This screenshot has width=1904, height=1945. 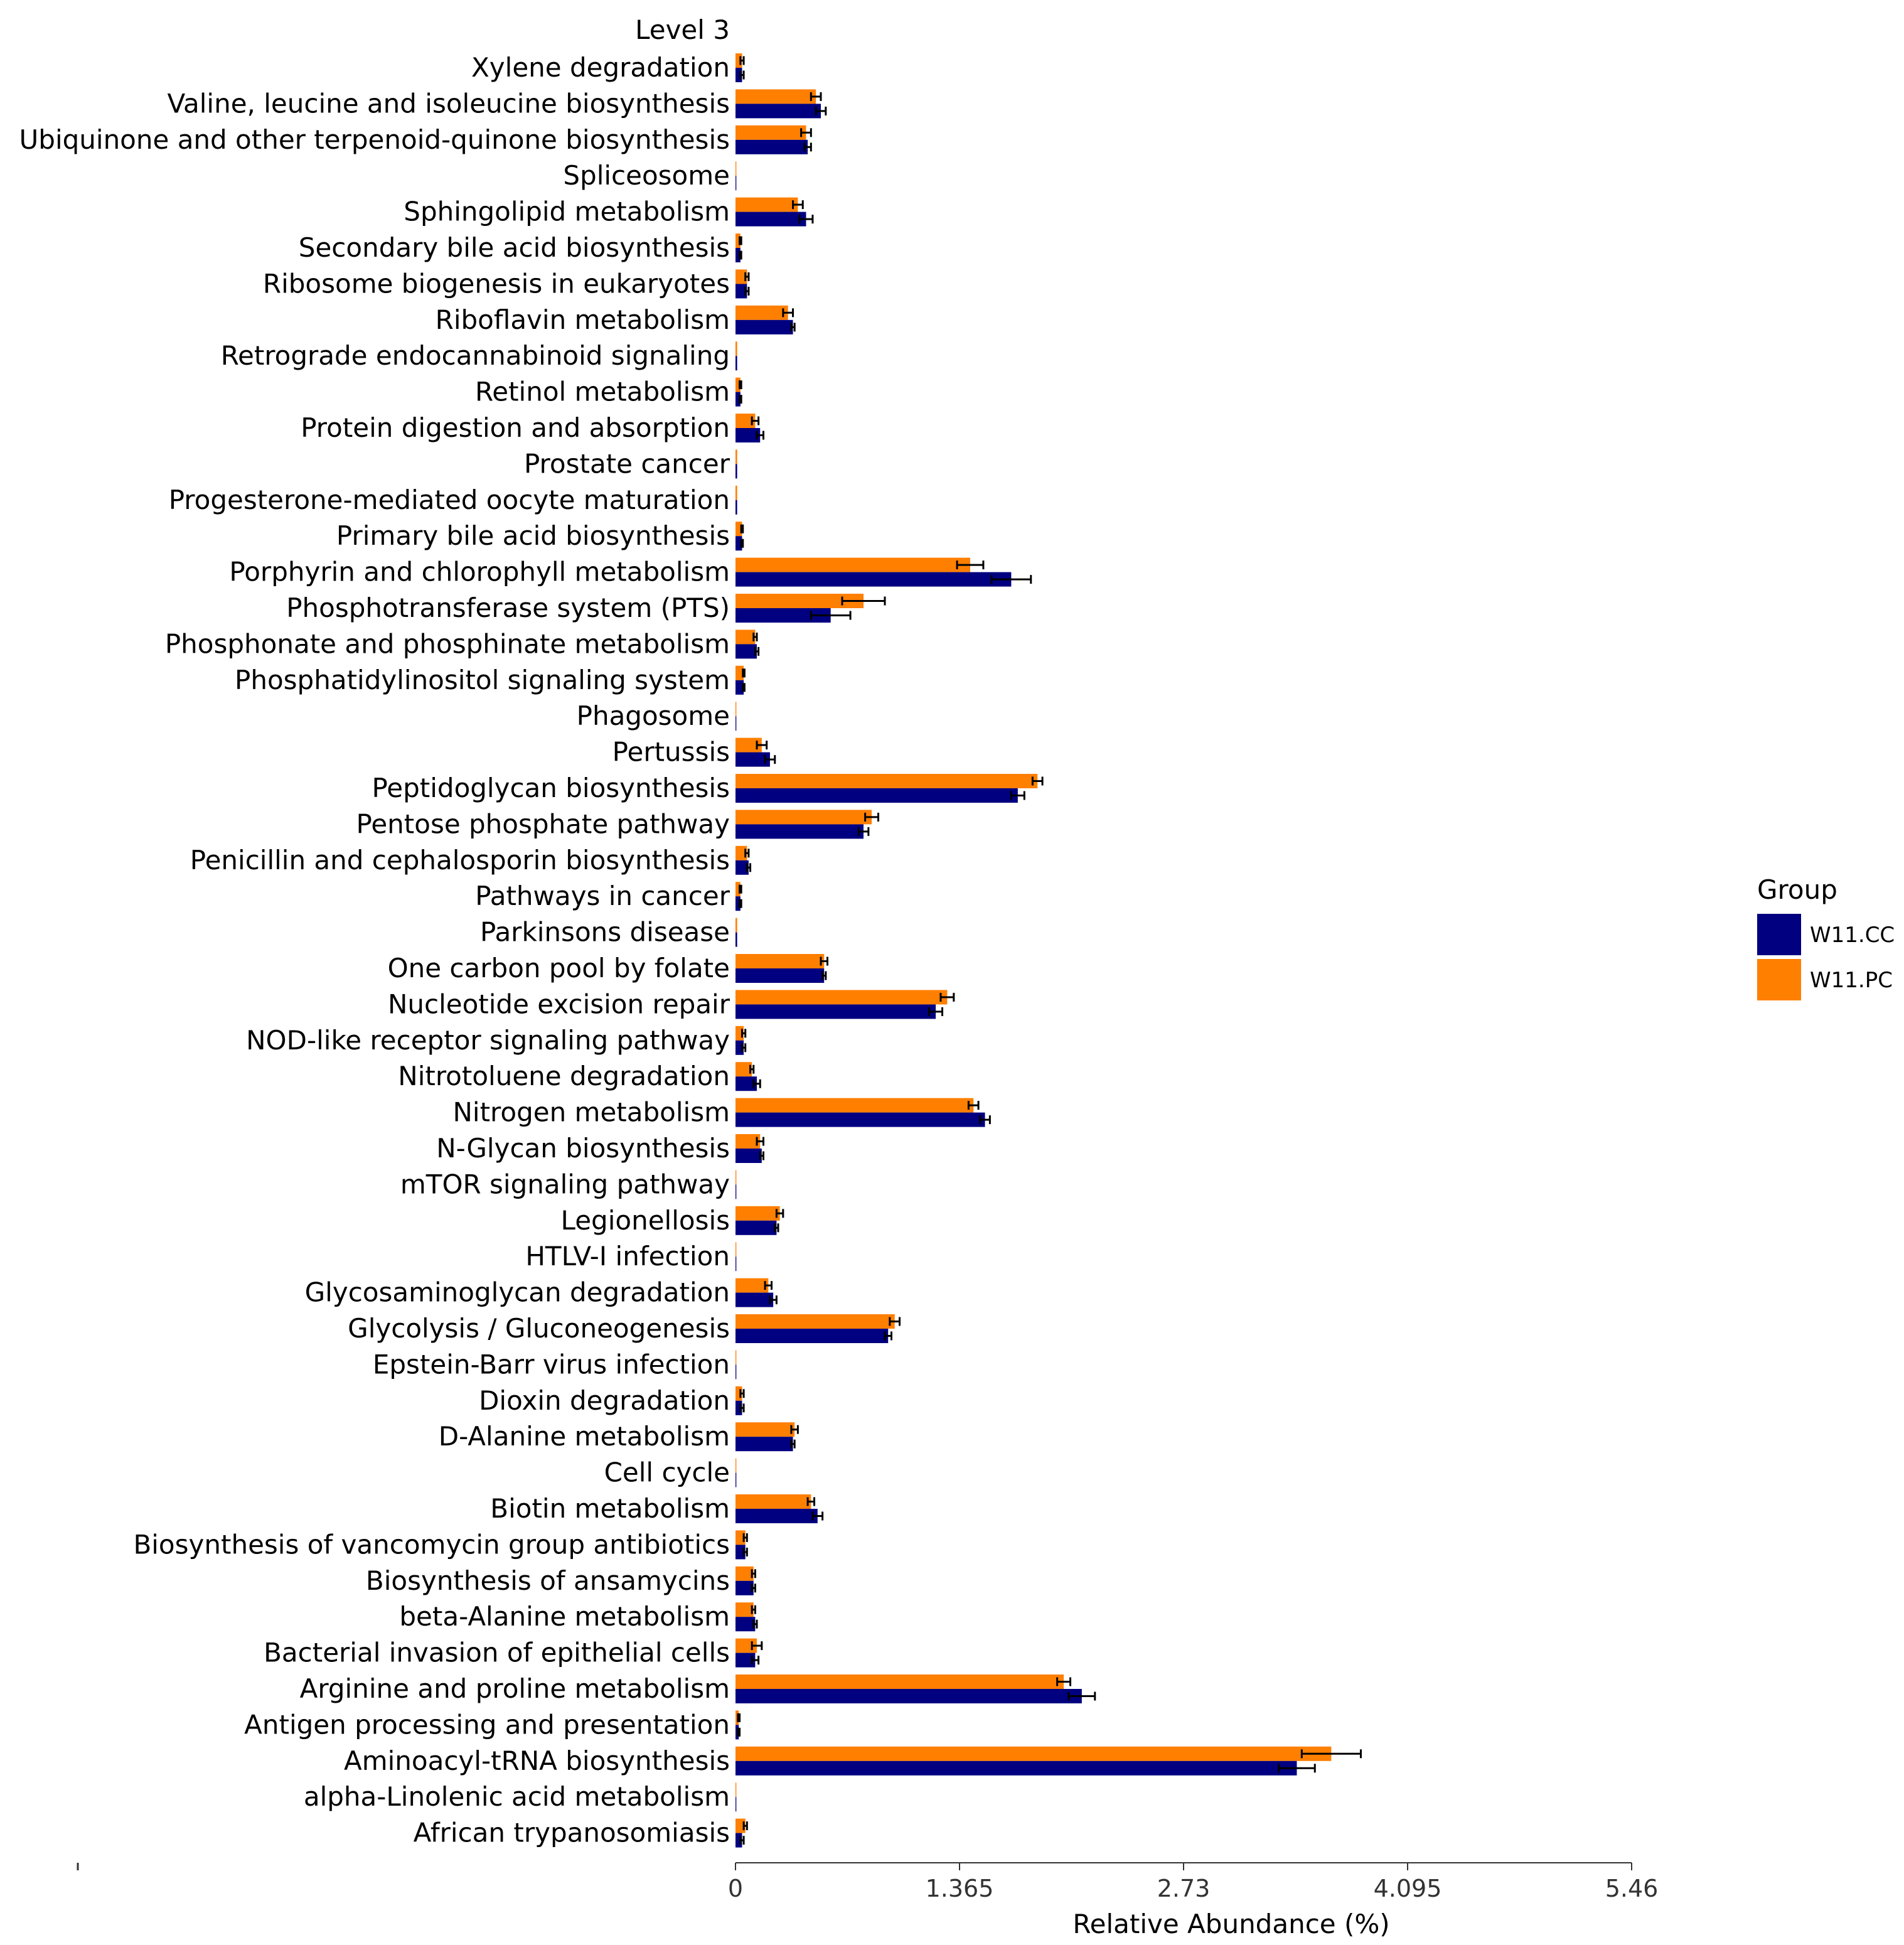 I want to click on category-label: Peptidoglycan biosynthesis, so click(x=551, y=788).